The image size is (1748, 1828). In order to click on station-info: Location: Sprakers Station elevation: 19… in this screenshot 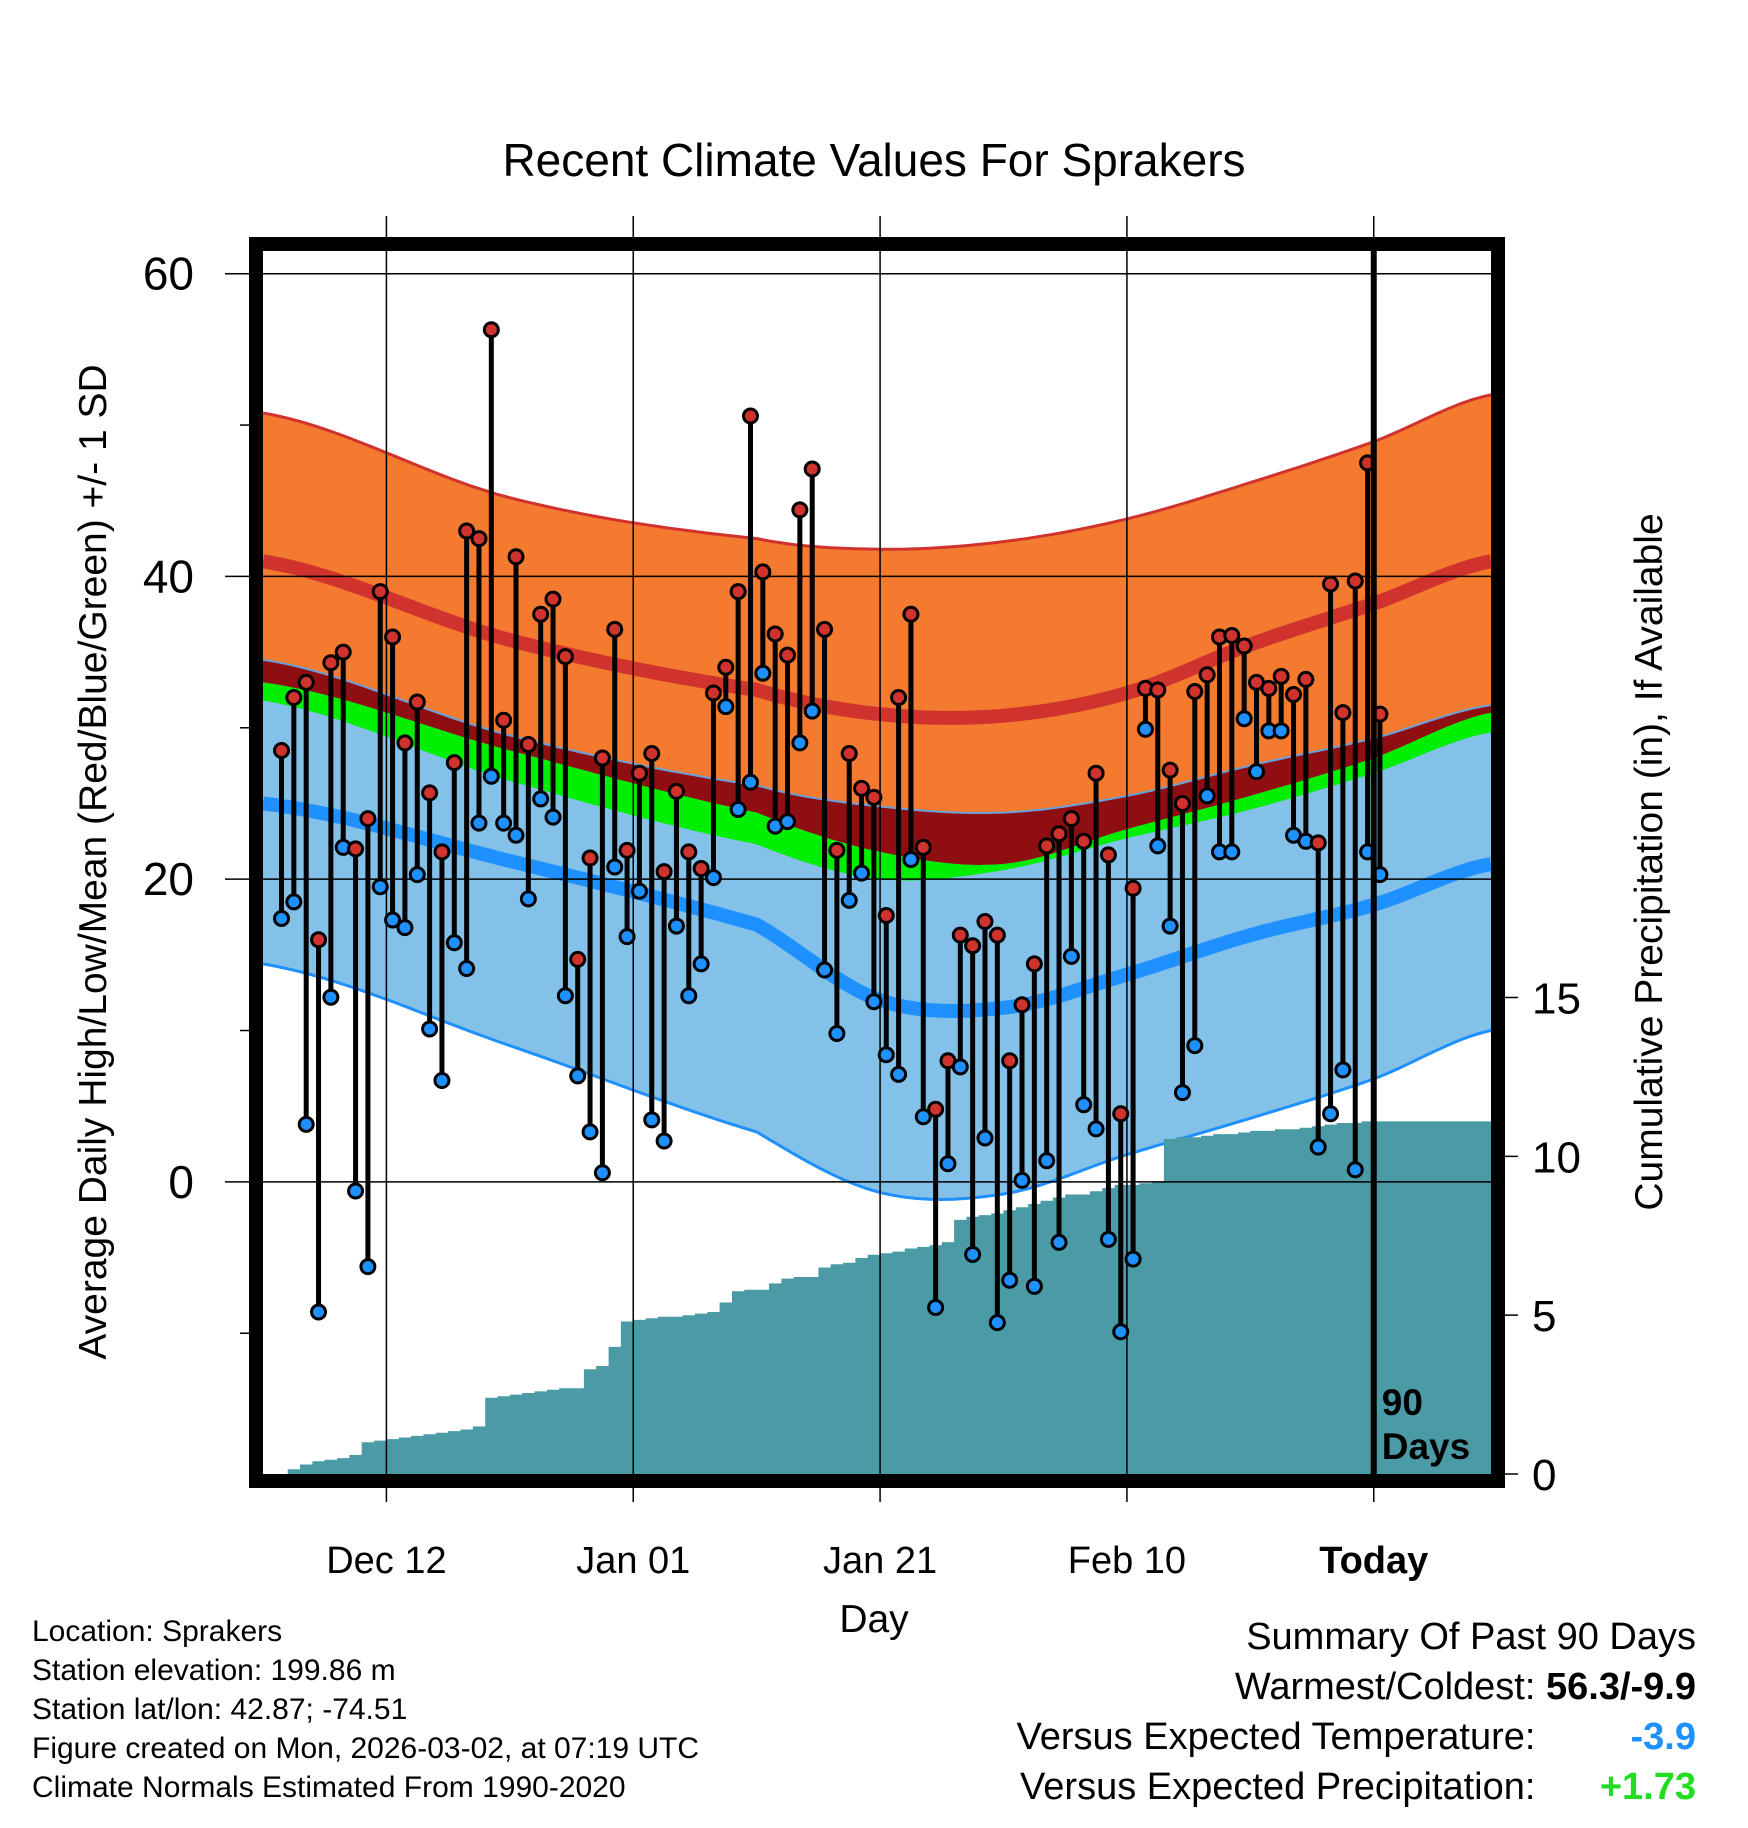, I will do `click(365, 1709)`.